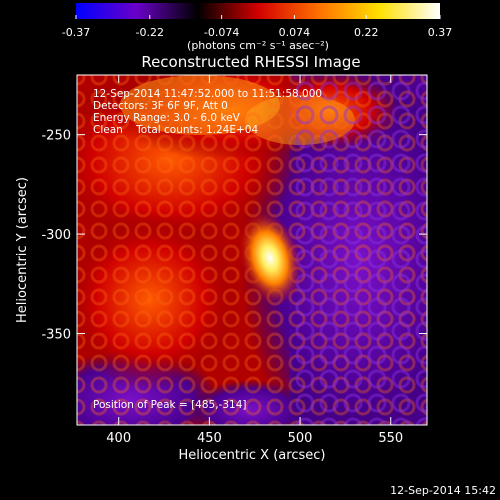 This screenshot has width=500, height=500. I want to click on info-counts: Clean Total counts: 1.24E+04, so click(175, 130).